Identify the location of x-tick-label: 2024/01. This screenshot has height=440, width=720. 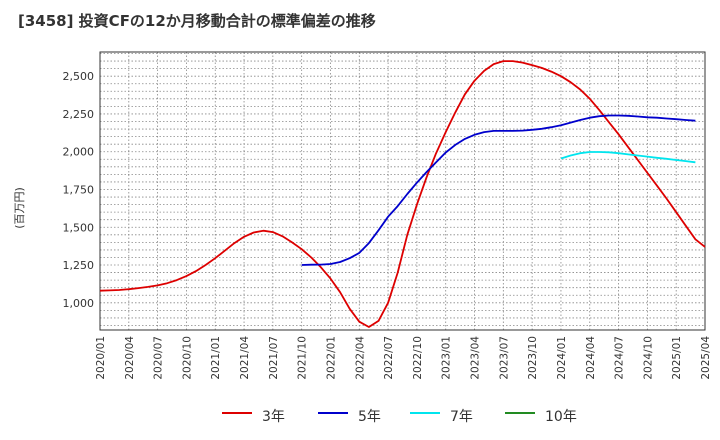
(562, 358).